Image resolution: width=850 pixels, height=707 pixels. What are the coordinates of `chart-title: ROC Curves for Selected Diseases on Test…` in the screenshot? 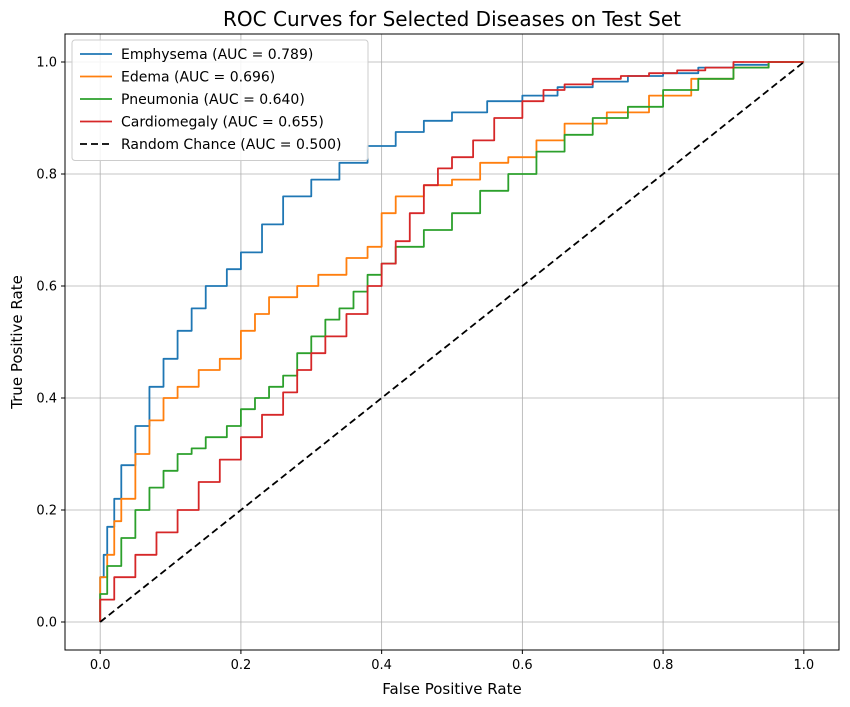 It's located at (452, 19).